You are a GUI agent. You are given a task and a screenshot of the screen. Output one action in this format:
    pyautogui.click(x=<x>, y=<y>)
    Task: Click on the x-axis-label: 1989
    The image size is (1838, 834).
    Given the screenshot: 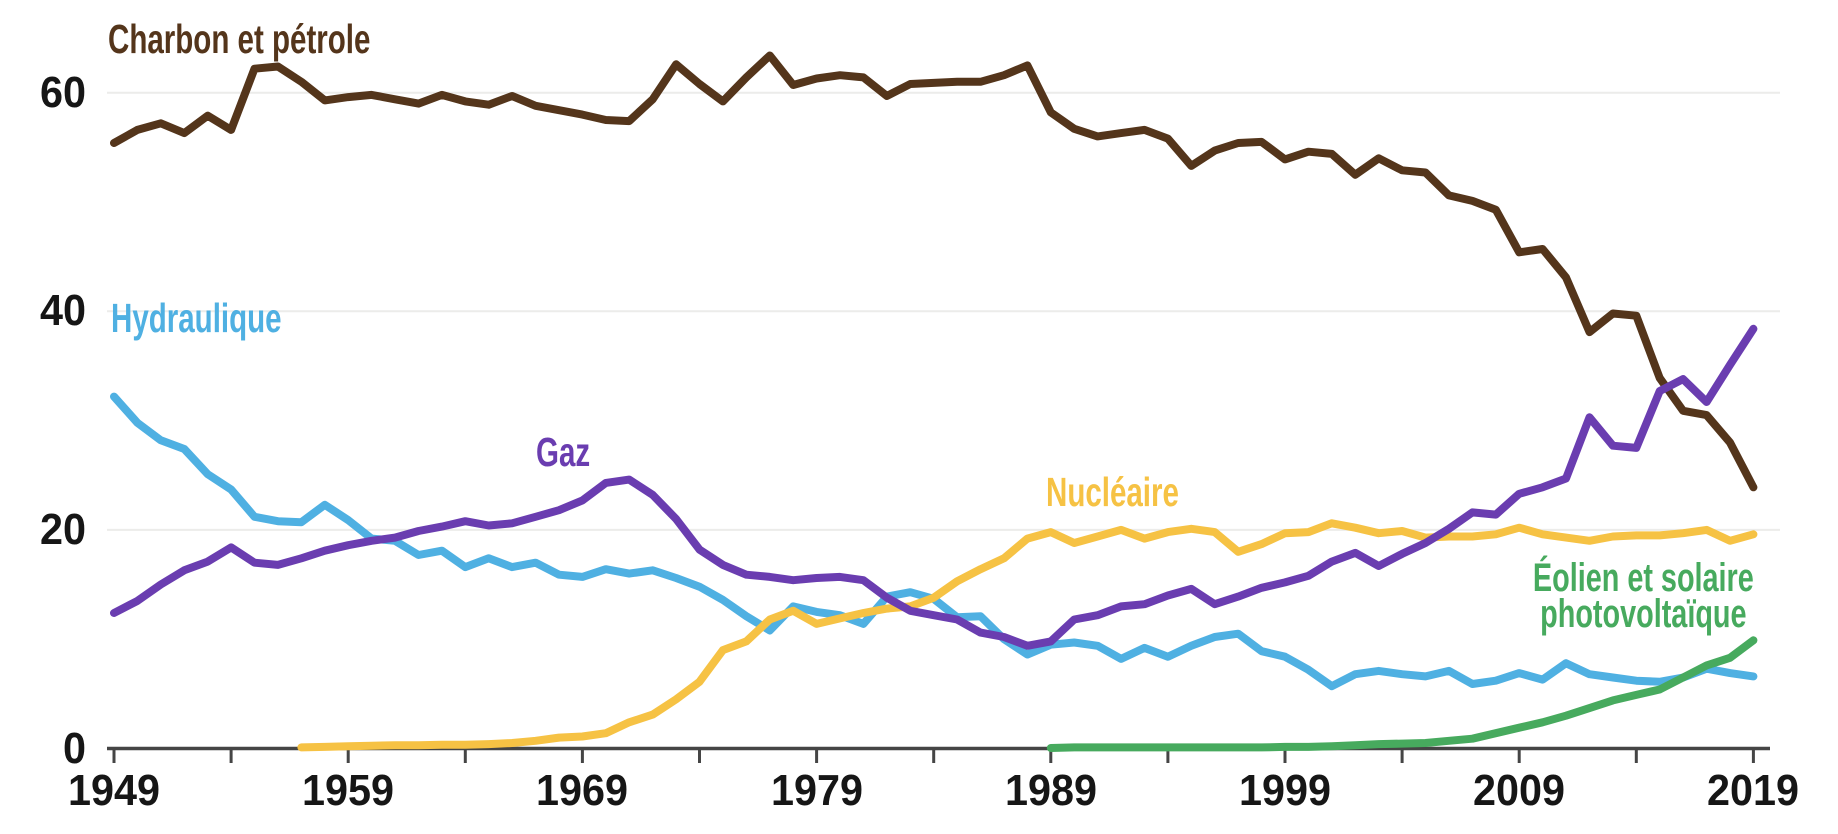 What is the action you would take?
    pyautogui.click(x=1050, y=790)
    